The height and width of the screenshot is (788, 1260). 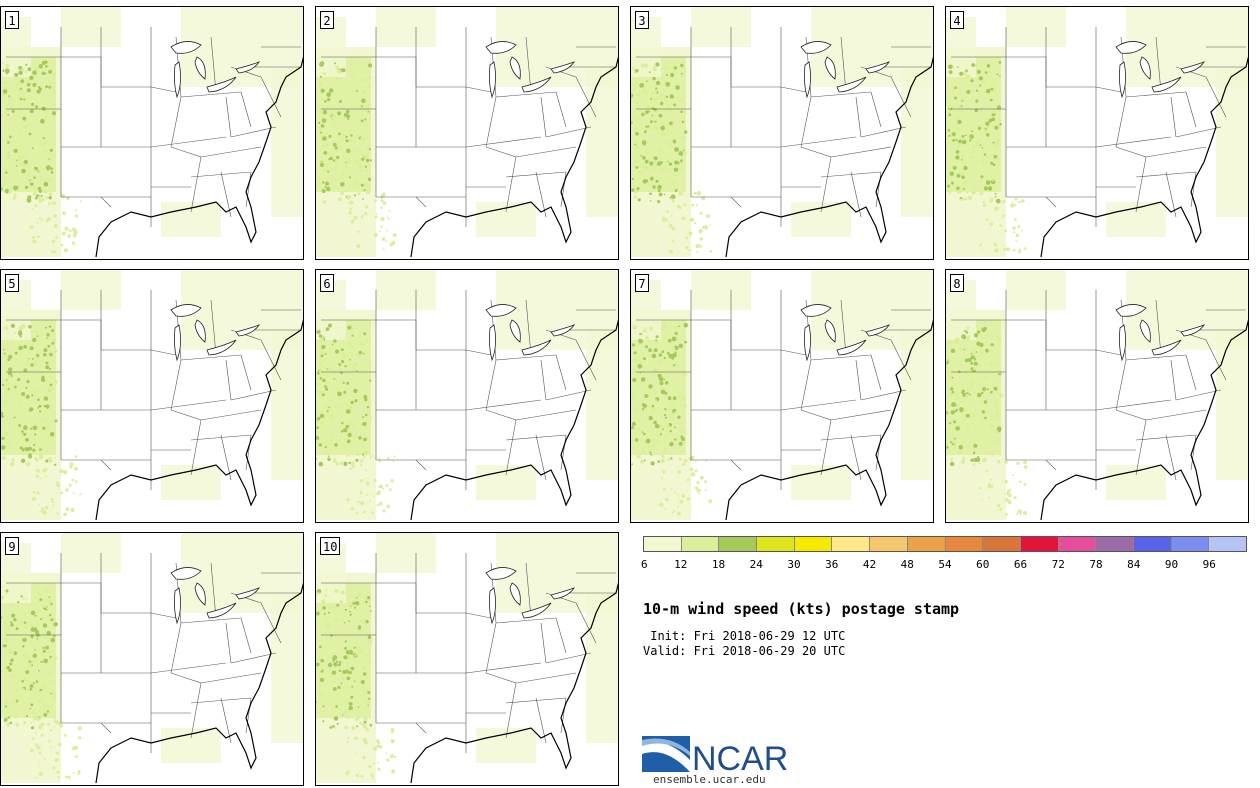 What do you see at coordinates (1209, 564) in the screenshot?
I see `colorbar-tick-label: 96` at bounding box center [1209, 564].